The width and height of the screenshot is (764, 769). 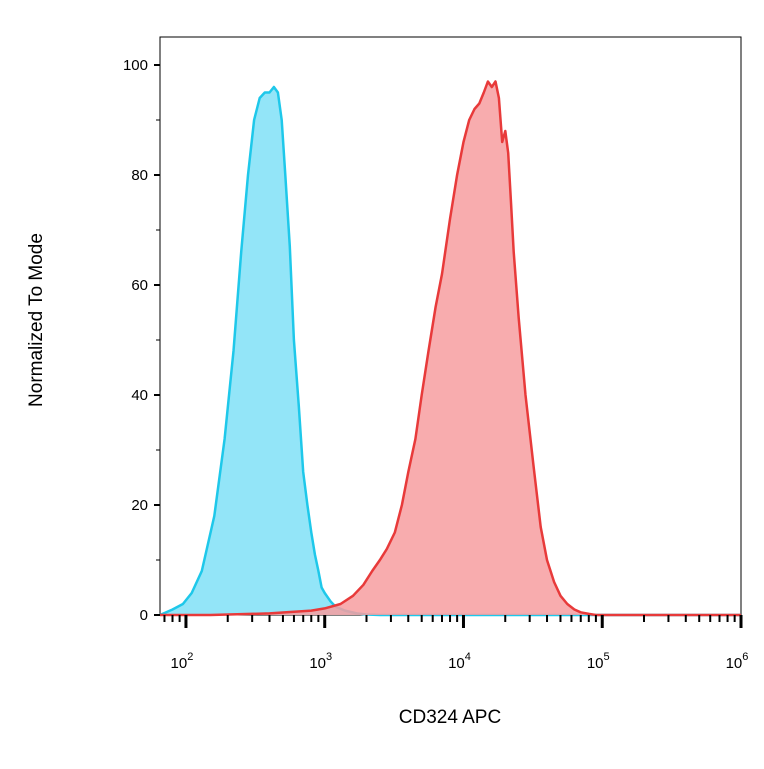 What do you see at coordinates (450, 717) in the screenshot?
I see `x-axis-title: CD324 APC` at bounding box center [450, 717].